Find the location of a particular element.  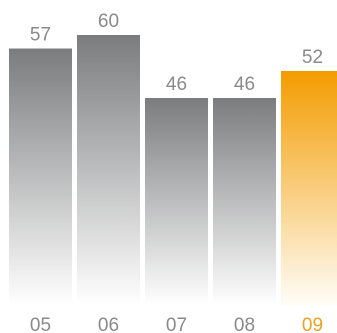

x-tick-labels-group: 05 06 07 08 09 is located at coordinates (176, 324).